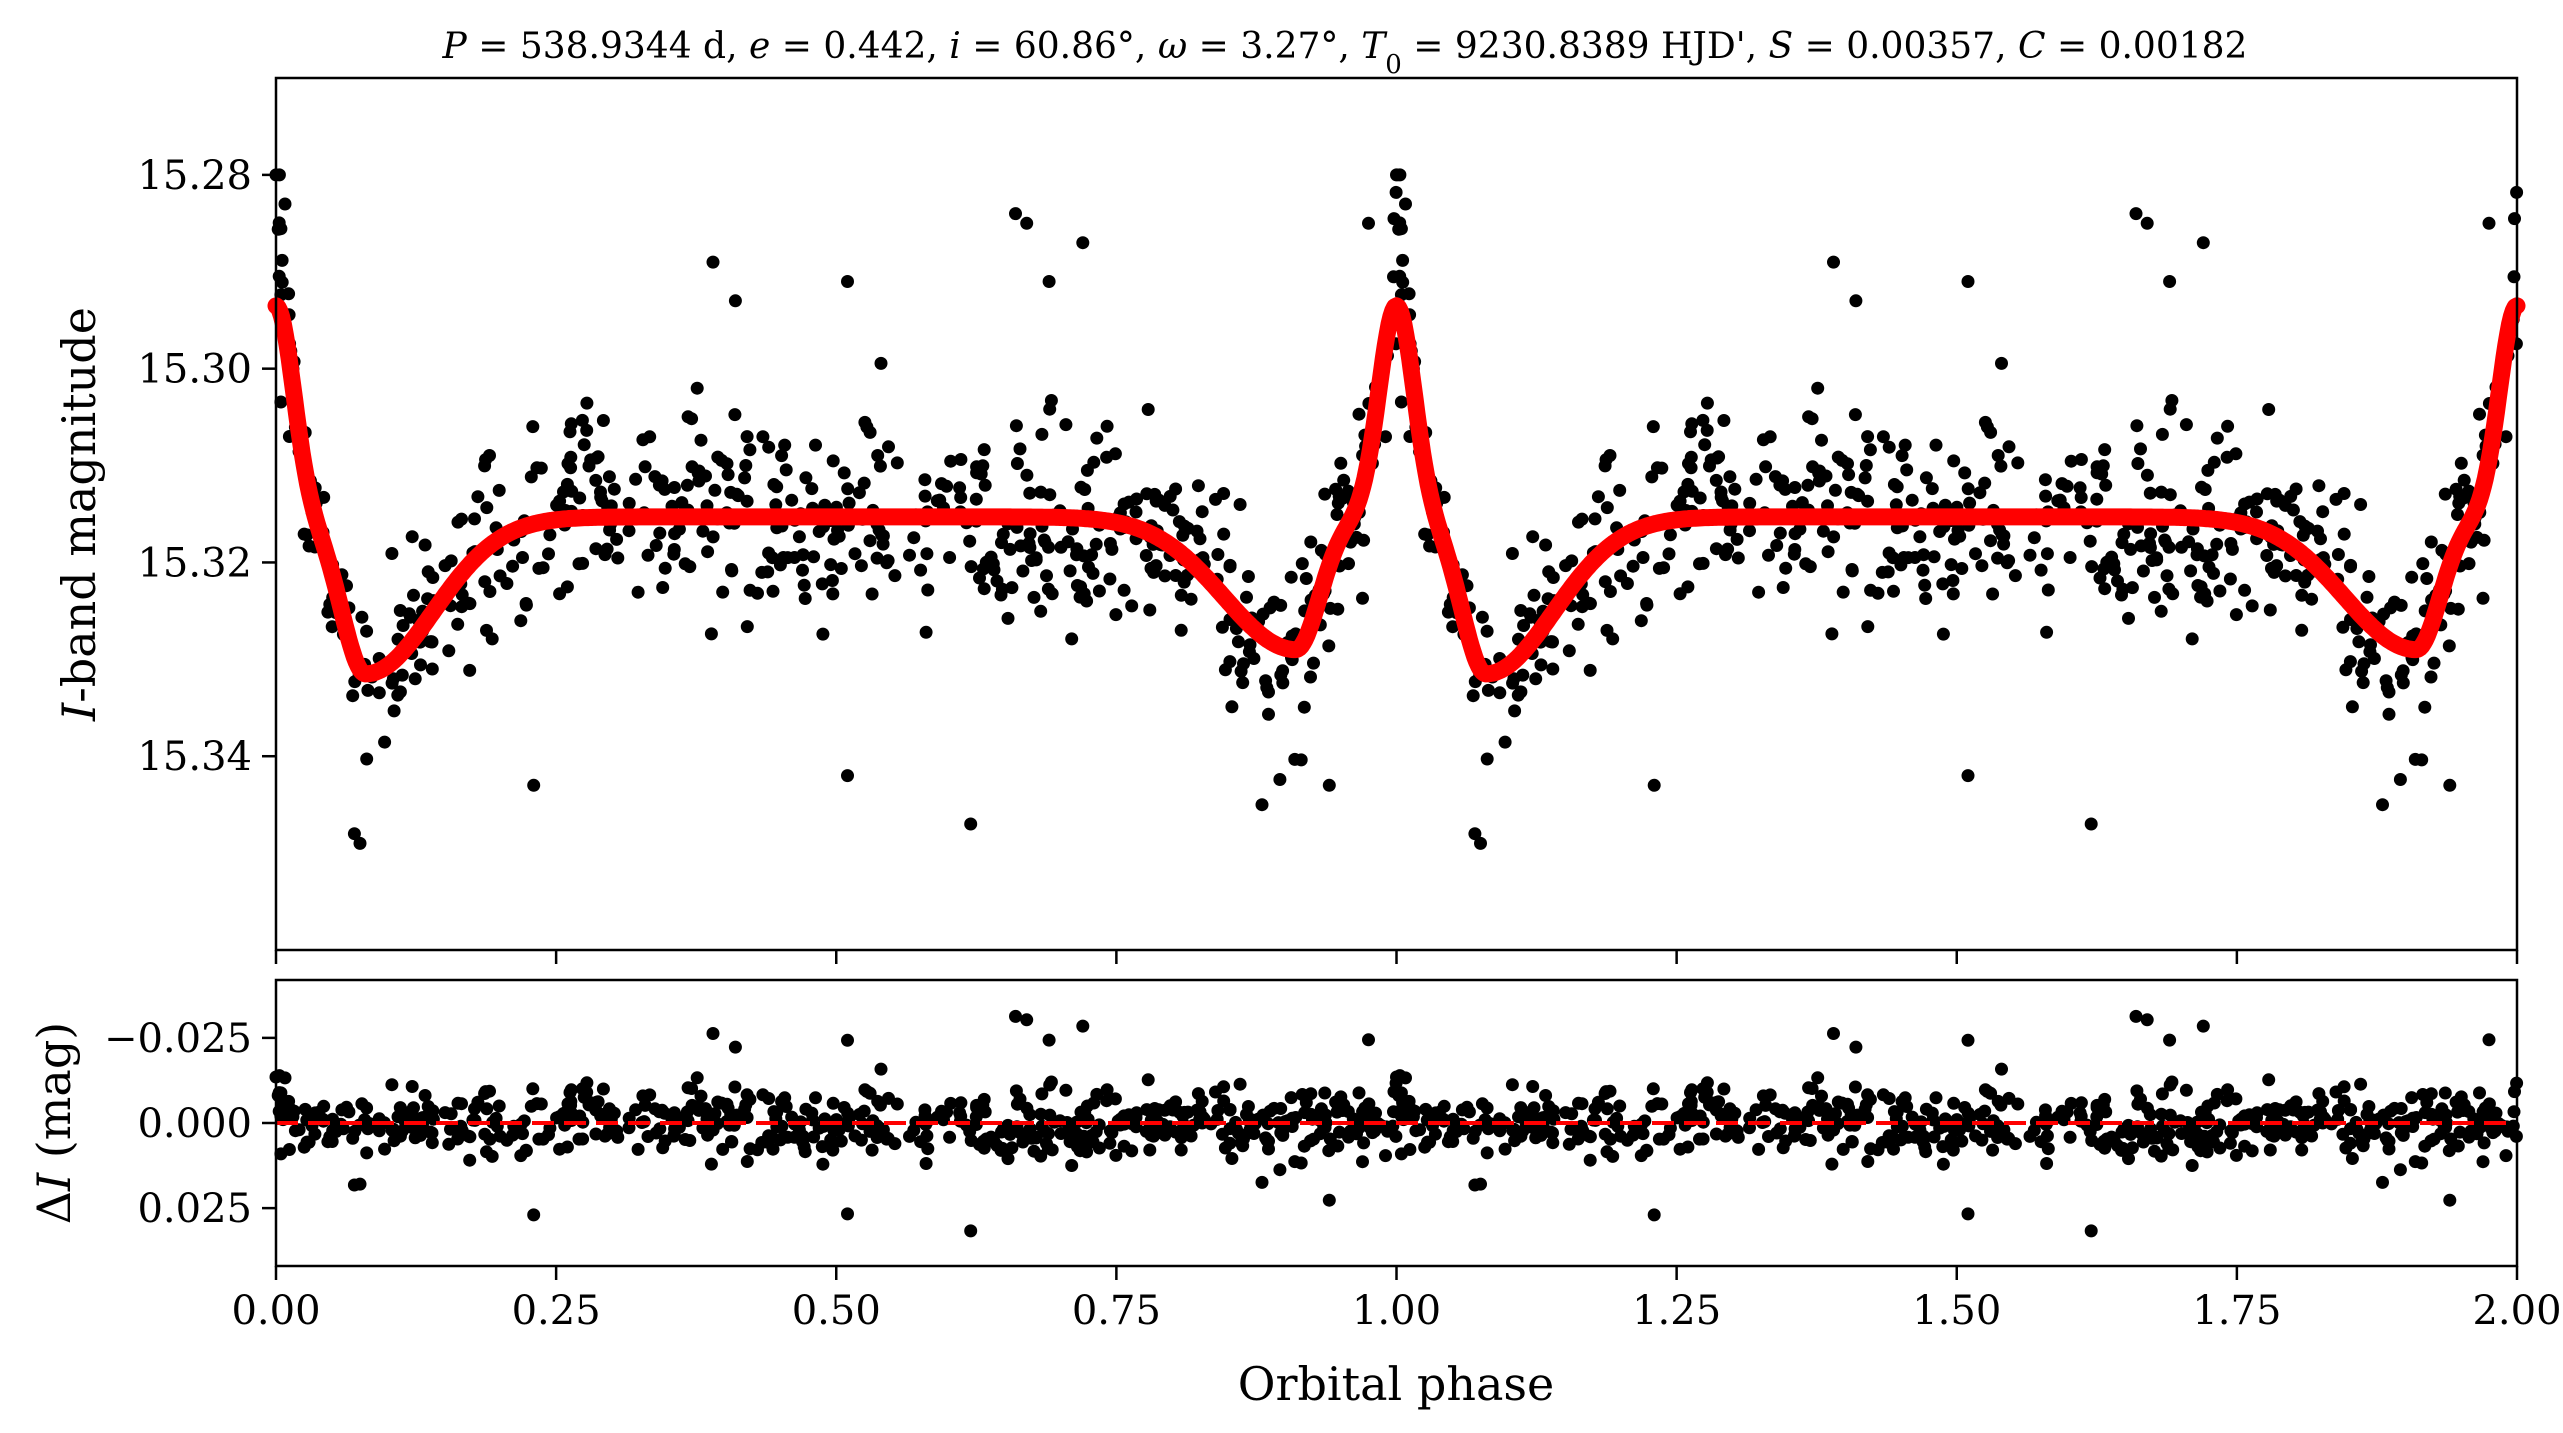  Describe the element at coordinates (54, 1182) in the screenshot. I see `ylabel-delta-symbol: I` at that location.